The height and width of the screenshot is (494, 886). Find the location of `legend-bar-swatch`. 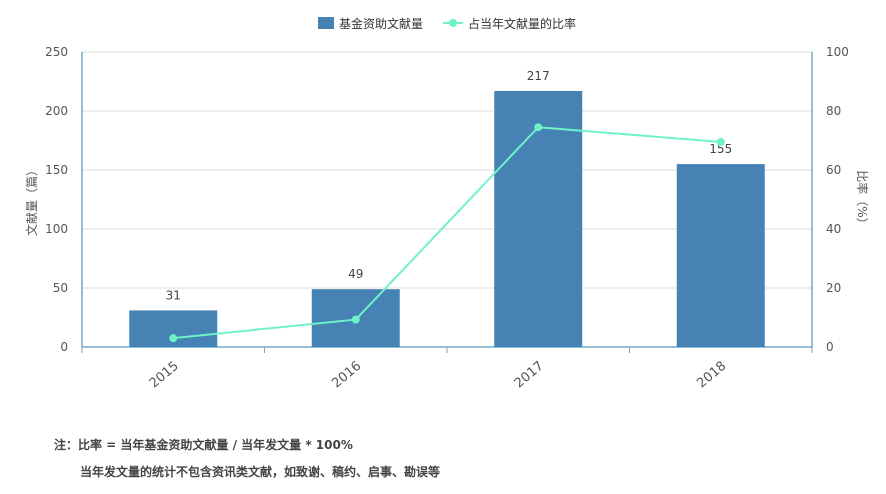

legend-bar-swatch is located at coordinates (326, 23).